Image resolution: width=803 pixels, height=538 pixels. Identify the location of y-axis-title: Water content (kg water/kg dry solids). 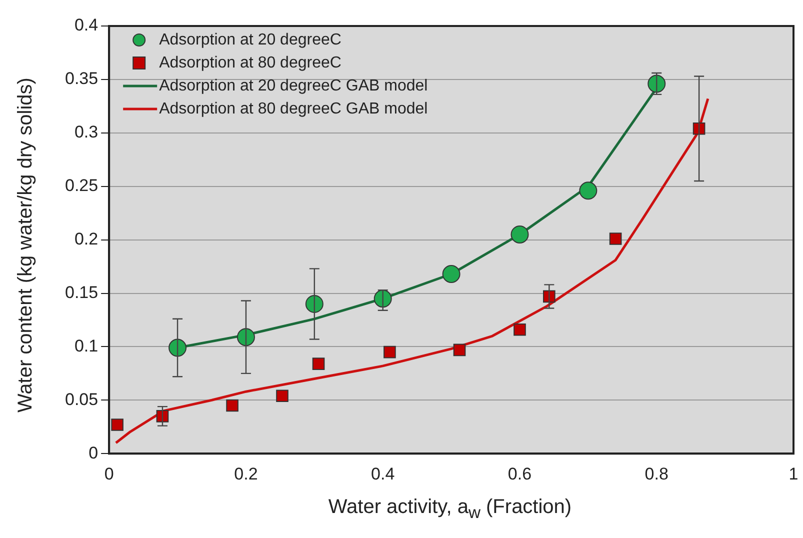
(26, 245).